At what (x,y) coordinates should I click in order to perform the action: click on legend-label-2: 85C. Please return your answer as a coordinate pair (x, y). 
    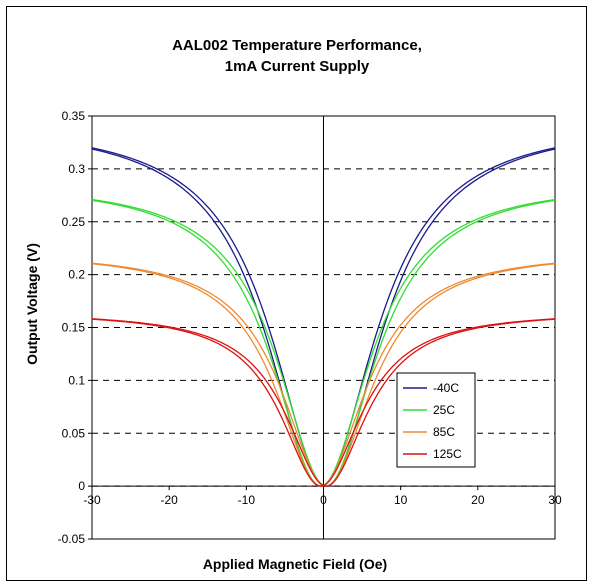
    Looking at the image, I should click on (444, 432).